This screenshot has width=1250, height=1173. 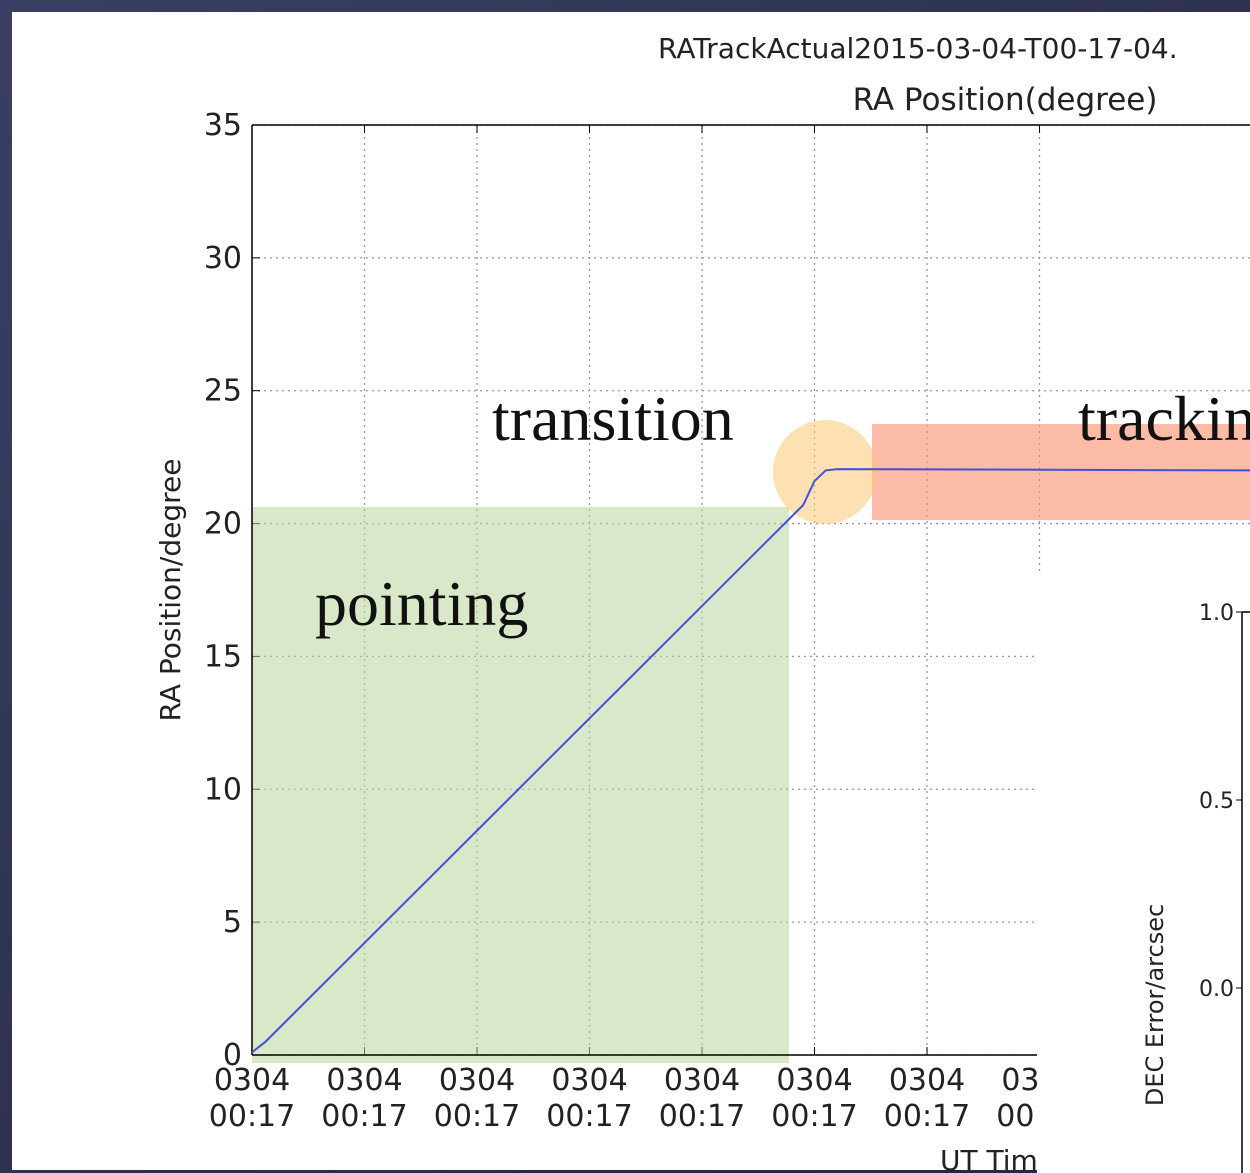 I want to click on y-tick-label: 0, so click(x=232, y=1055).